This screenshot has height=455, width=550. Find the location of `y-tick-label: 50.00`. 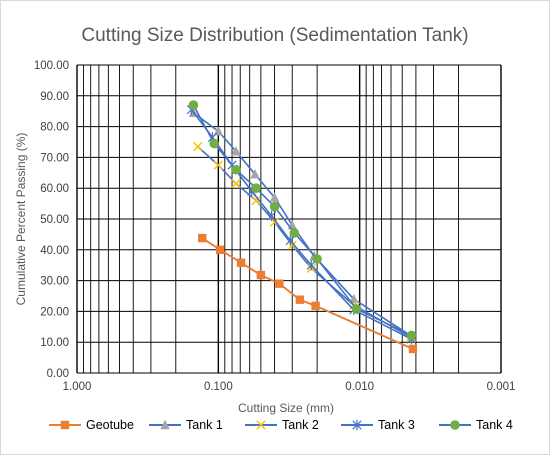

y-tick-label: 50.00 is located at coordinates (54, 220).